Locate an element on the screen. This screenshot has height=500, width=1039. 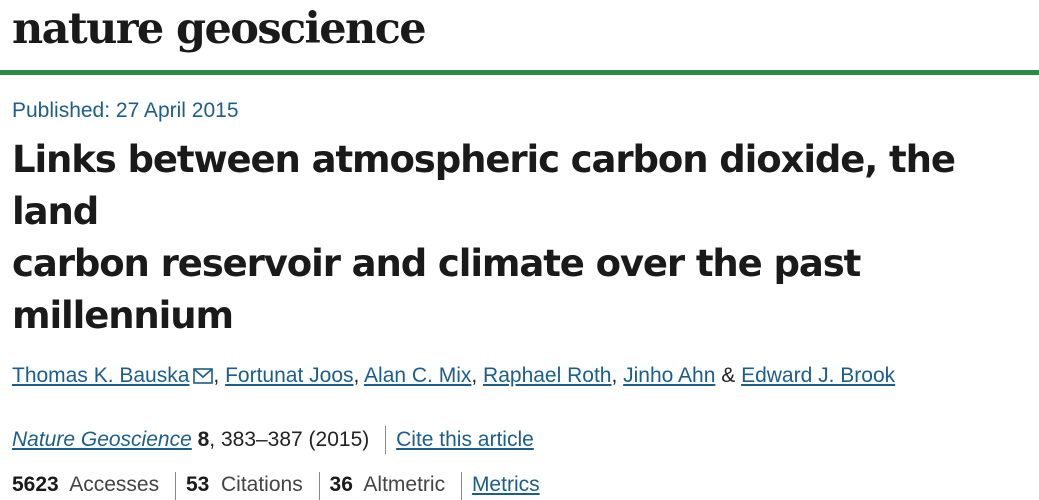
journal-volume: 8 is located at coordinates (203, 439).